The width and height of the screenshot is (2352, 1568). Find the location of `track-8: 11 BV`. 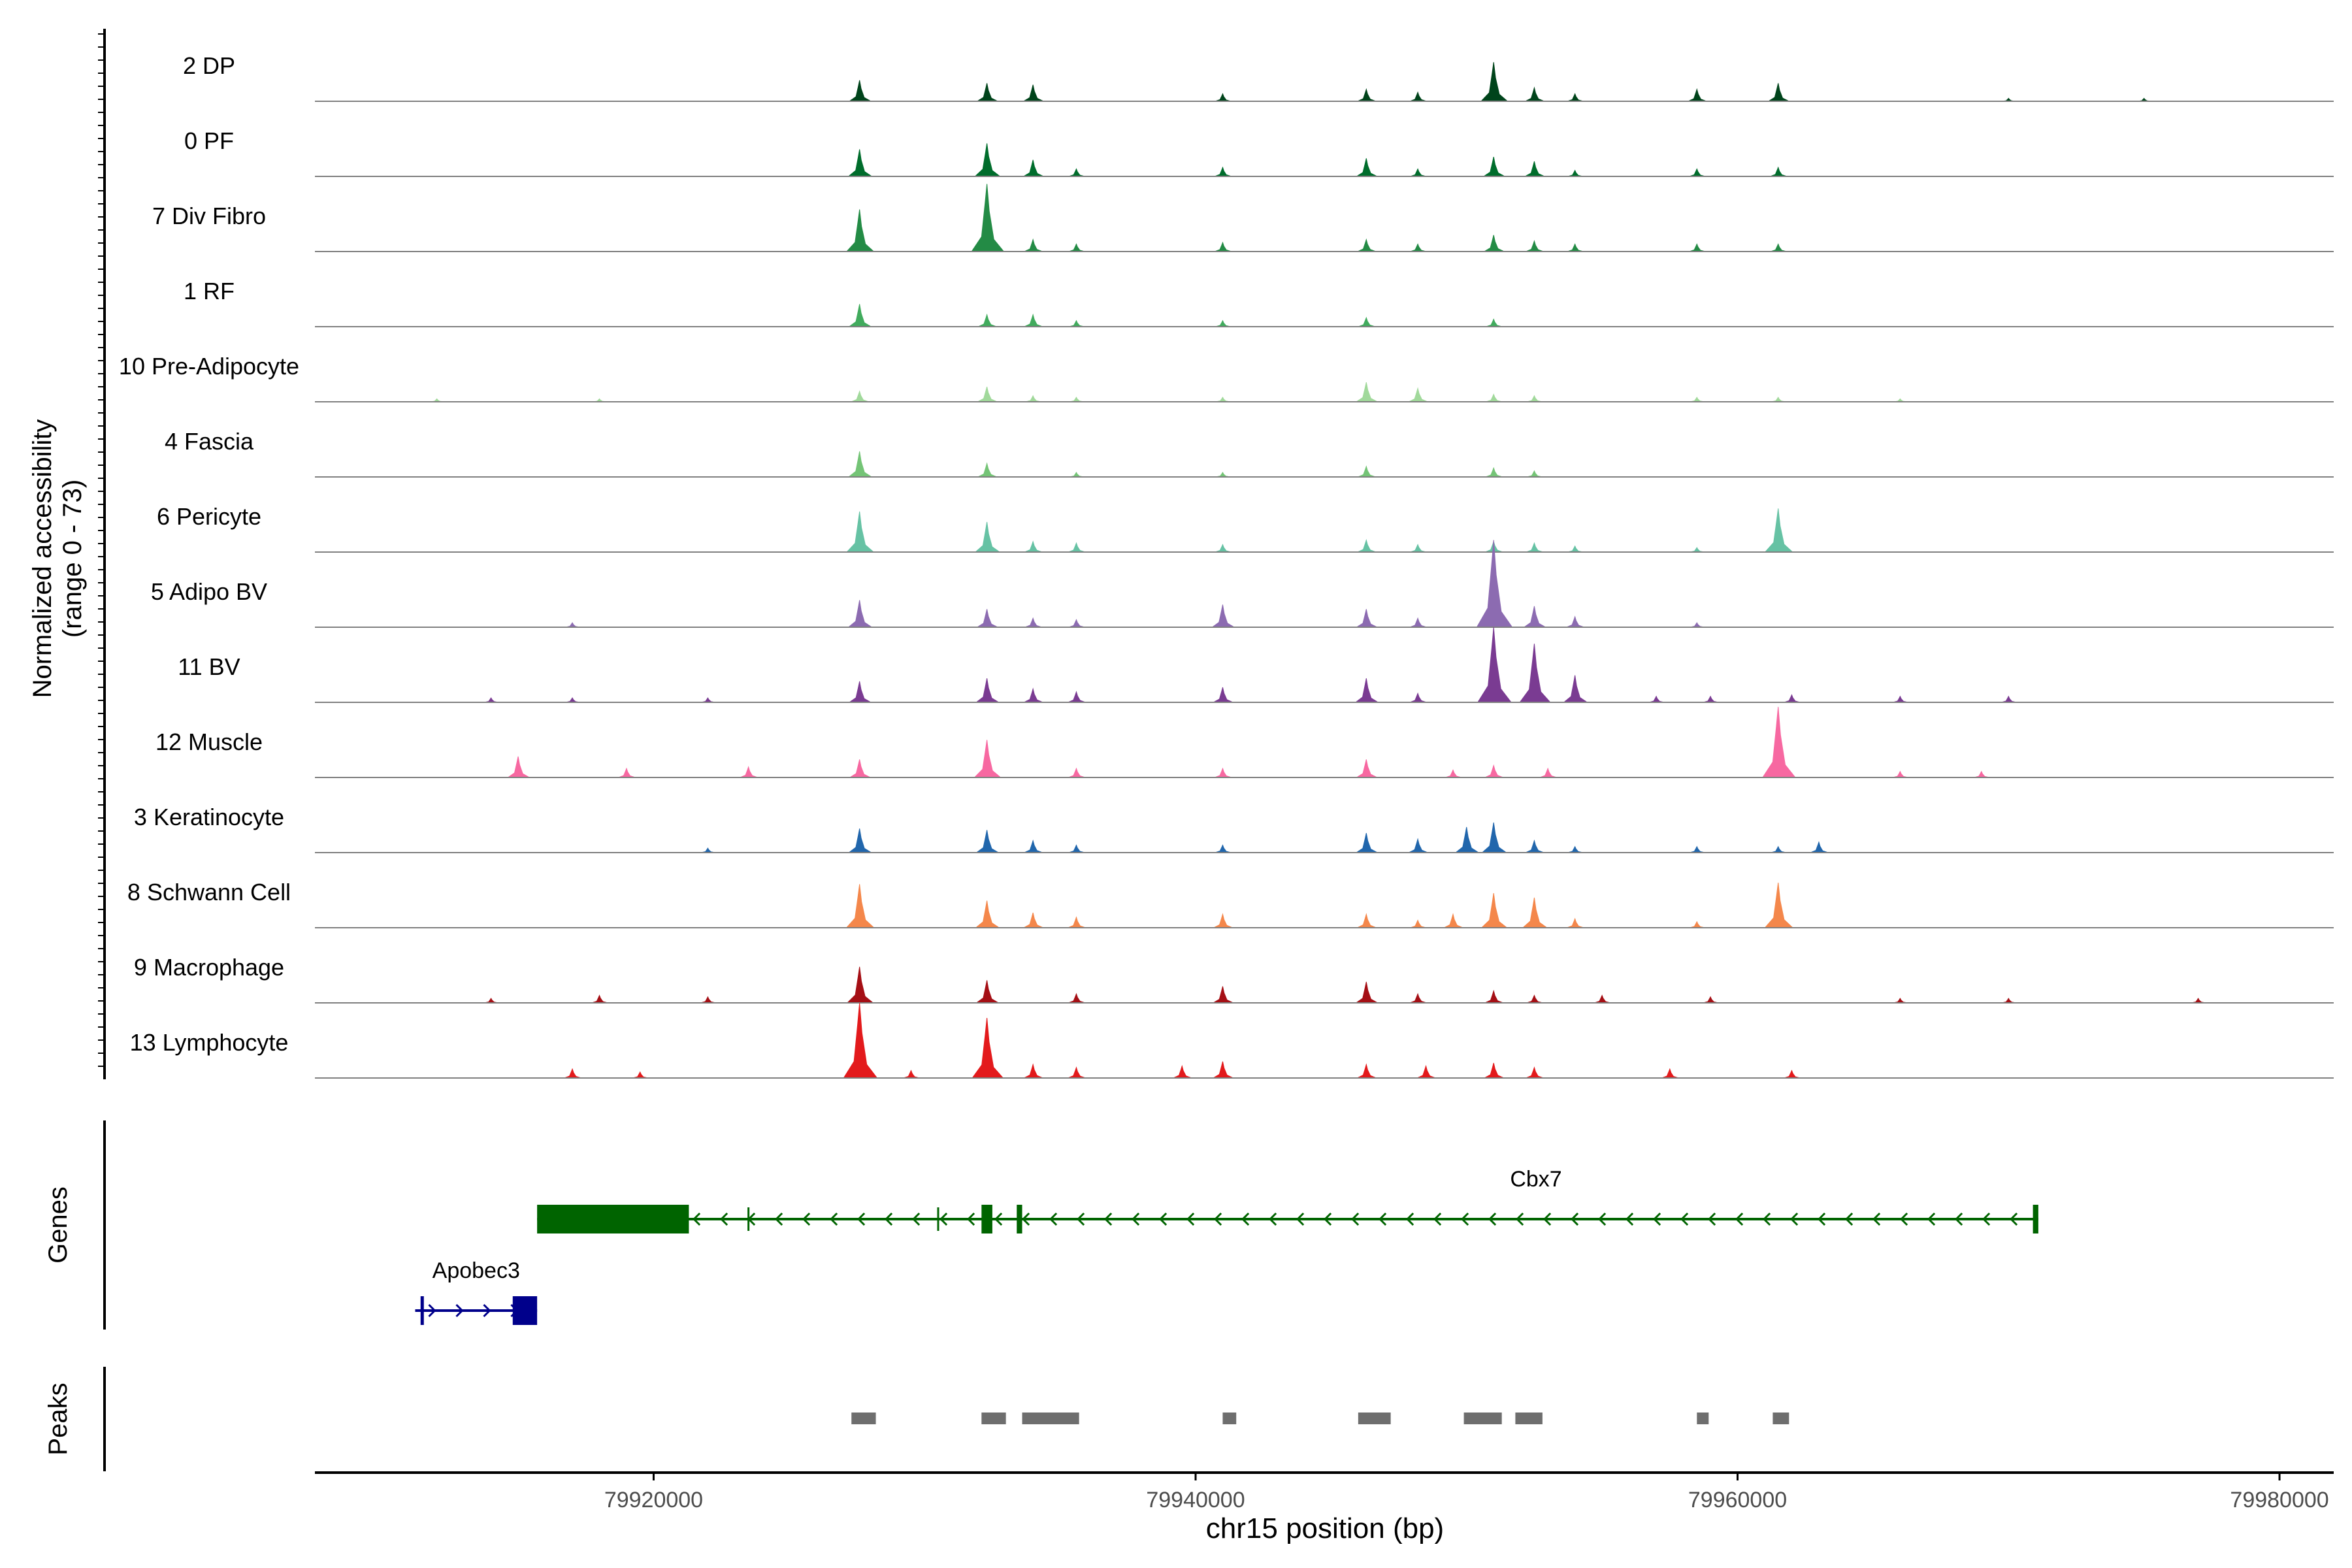

track-8: 11 BV is located at coordinates (1256, 665).